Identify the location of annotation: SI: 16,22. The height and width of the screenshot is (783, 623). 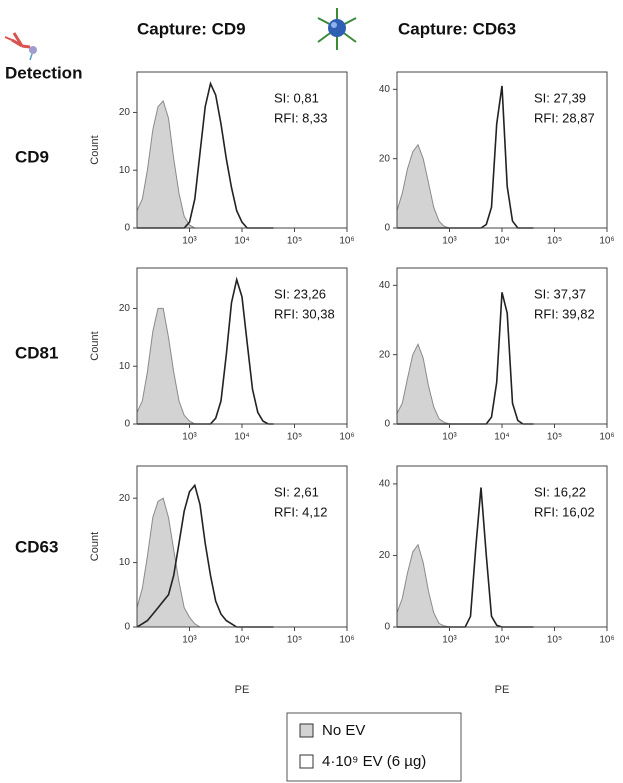
(560, 491).